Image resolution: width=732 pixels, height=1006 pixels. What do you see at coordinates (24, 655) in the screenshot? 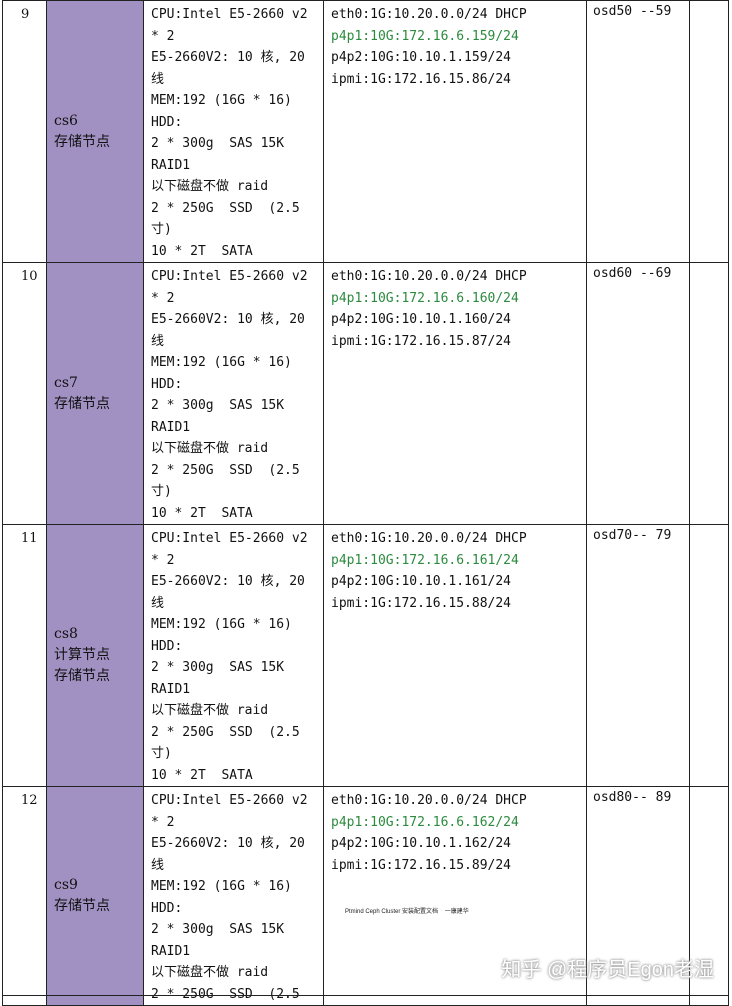
I see `row-number-cell: 11` at bounding box center [24, 655].